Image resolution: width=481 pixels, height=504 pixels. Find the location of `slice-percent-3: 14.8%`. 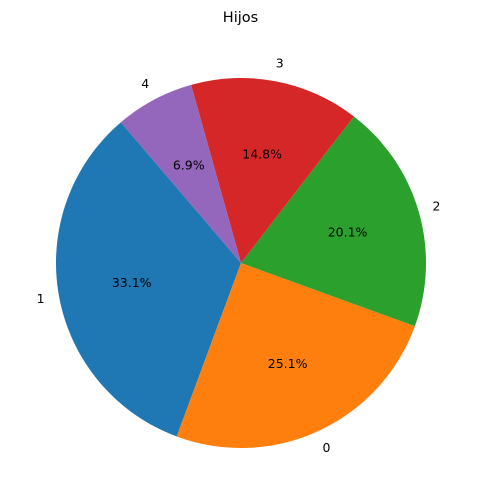

slice-percent-3: 14.8% is located at coordinates (262, 154).